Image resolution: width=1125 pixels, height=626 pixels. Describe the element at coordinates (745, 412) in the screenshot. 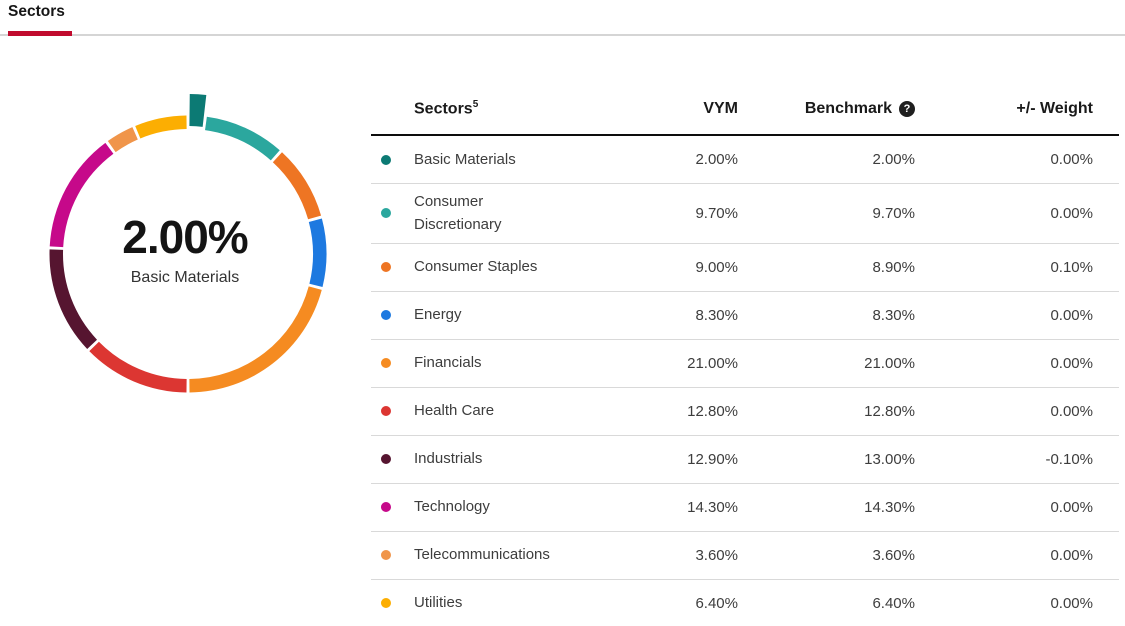

I see `table-row-health-care: Health Care 12.80% 12.80% 0.00%` at that location.